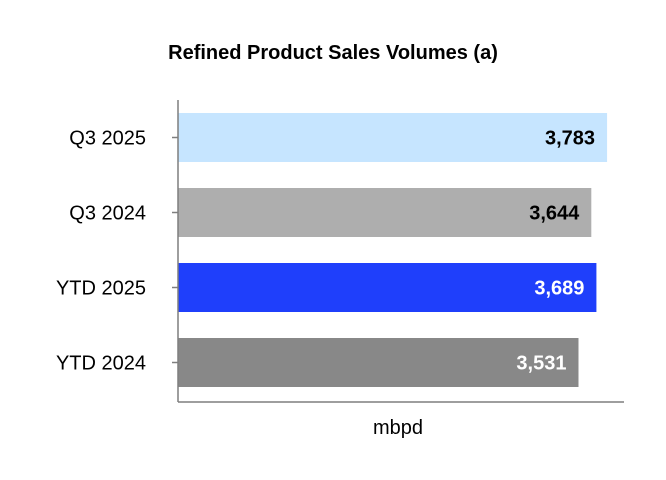 This screenshot has width=666, height=480. What do you see at coordinates (570, 139) in the screenshot?
I see `value-label-0: 3,783` at bounding box center [570, 139].